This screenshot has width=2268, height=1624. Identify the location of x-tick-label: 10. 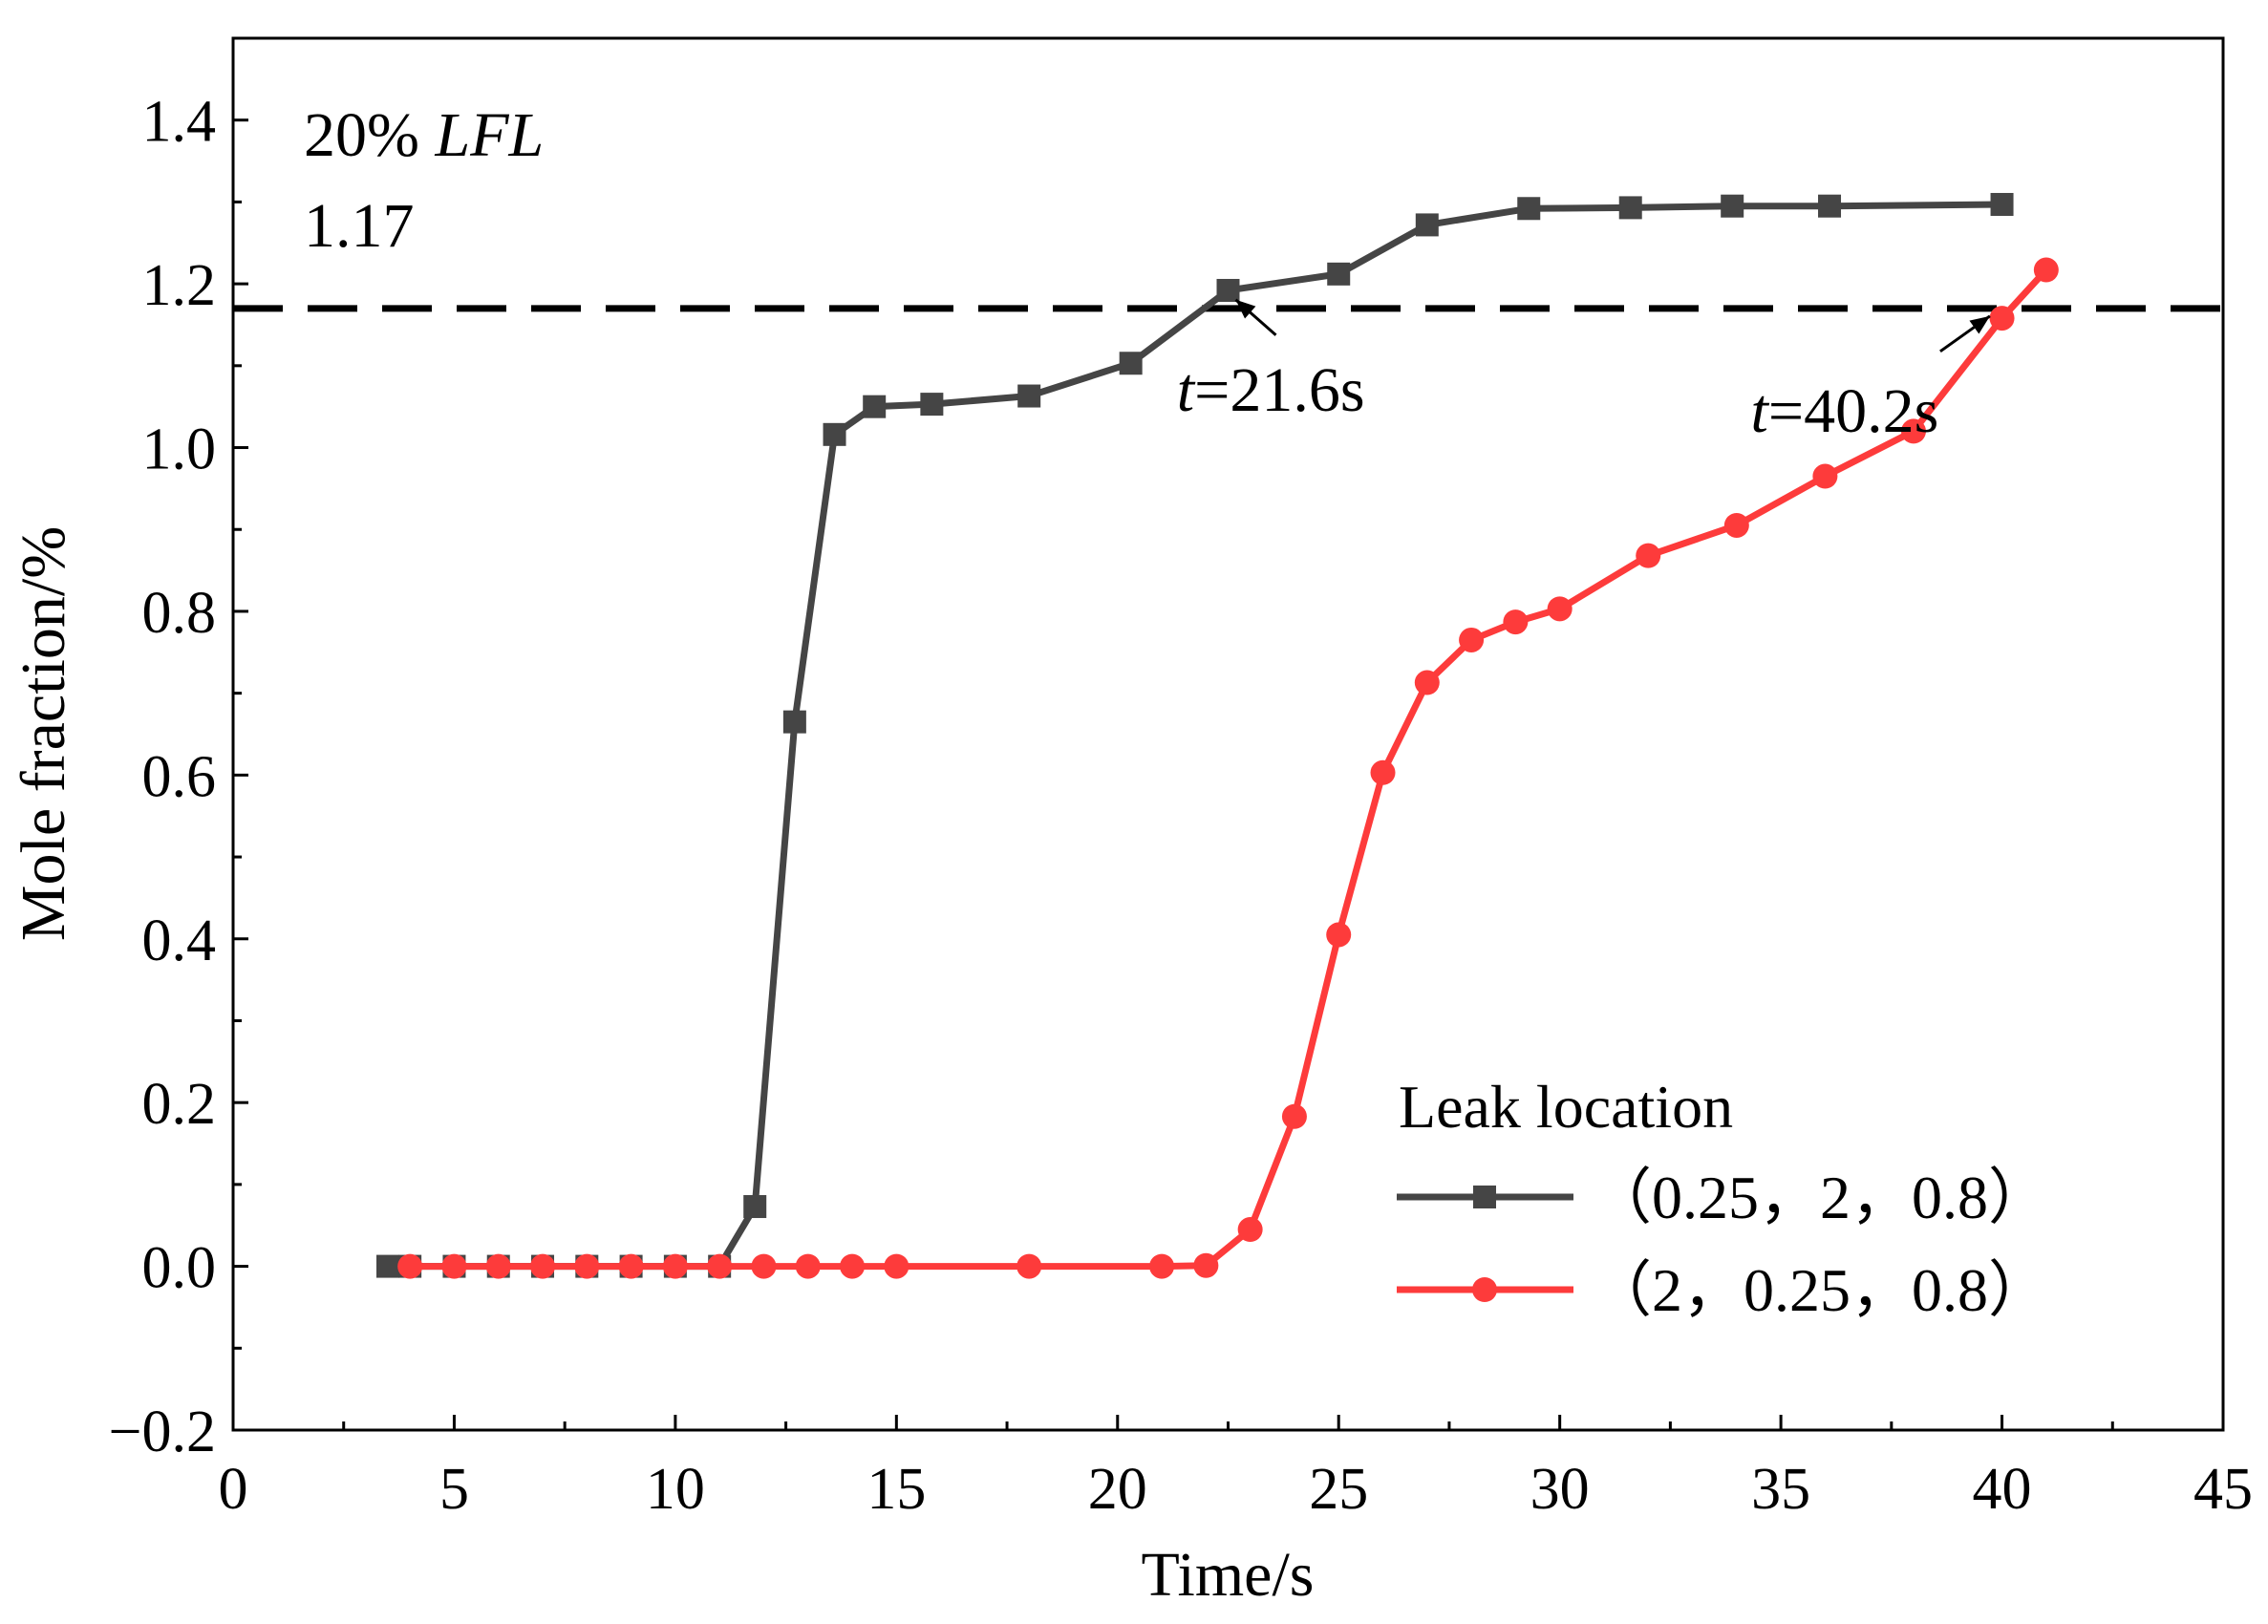
(675, 1490).